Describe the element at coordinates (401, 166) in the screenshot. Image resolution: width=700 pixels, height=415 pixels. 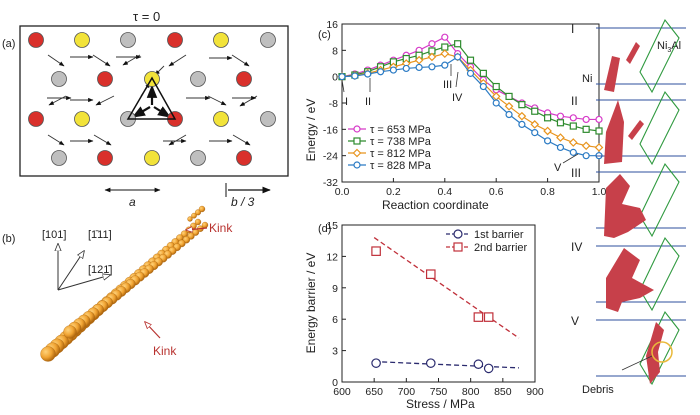
I see `legend-label: τ = 828 MPa` at that location.